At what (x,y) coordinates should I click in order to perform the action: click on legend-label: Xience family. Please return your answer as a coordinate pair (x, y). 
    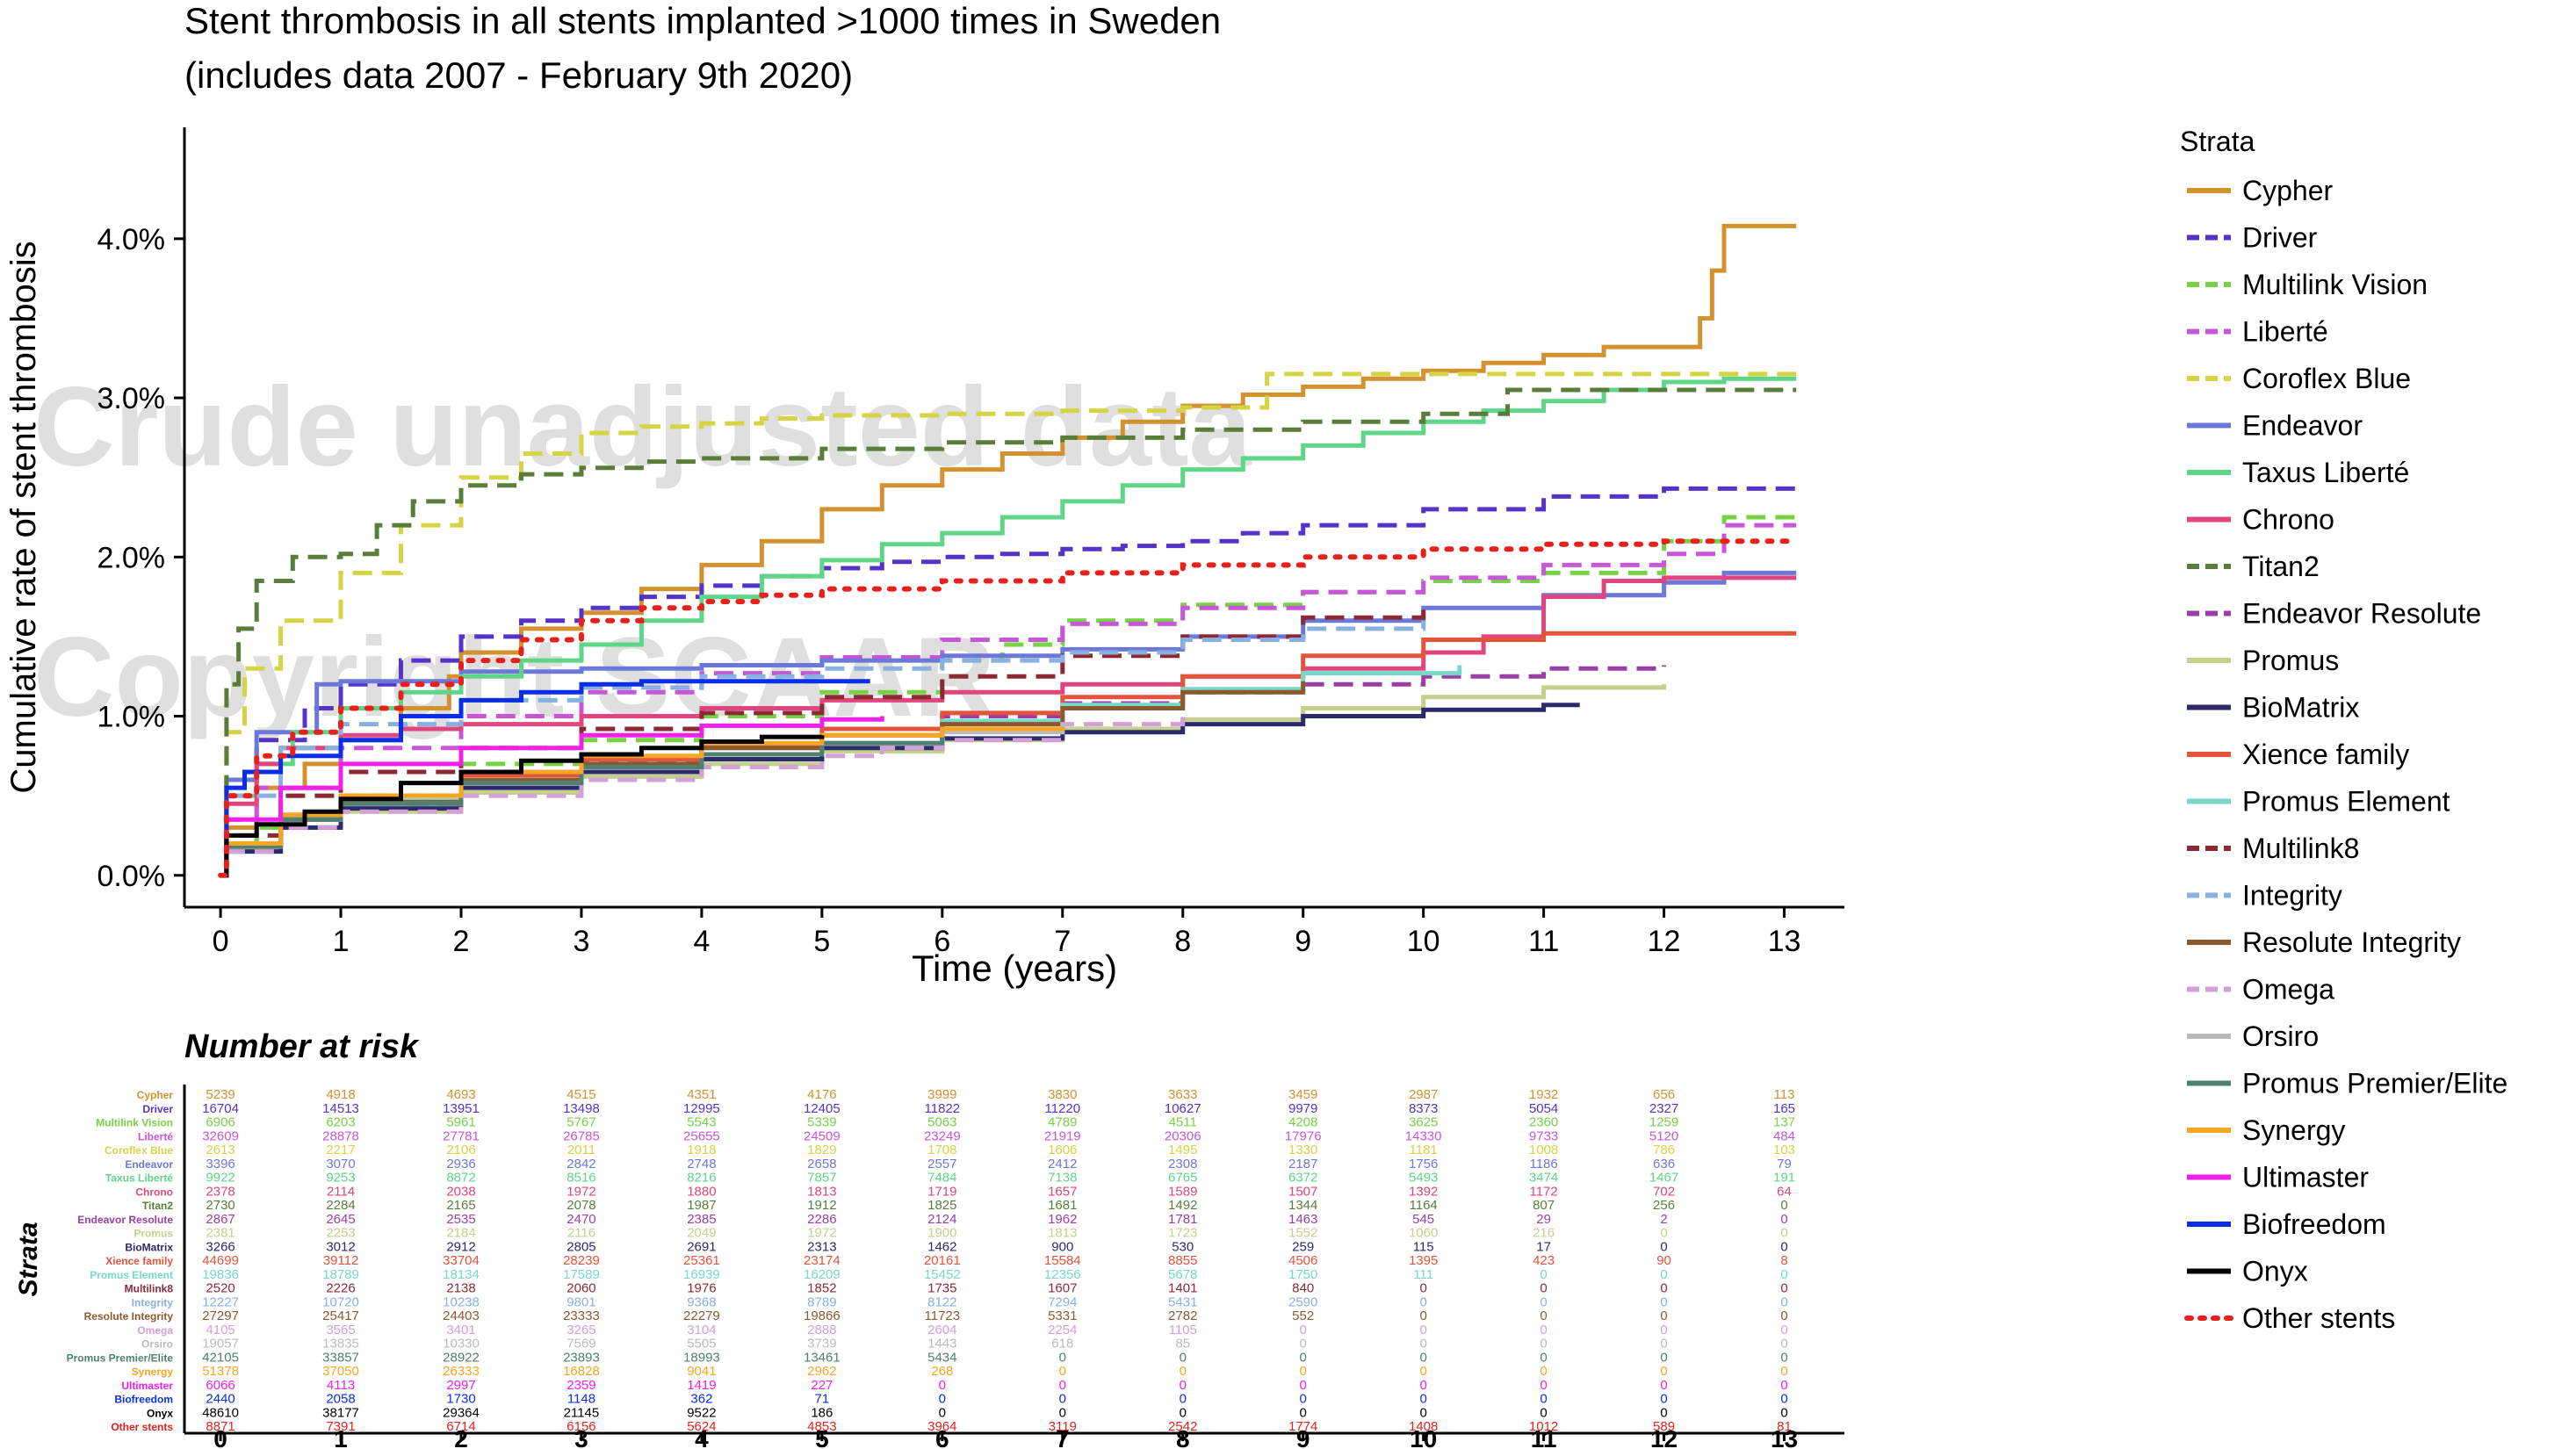
    Looking at the image, I should click on (2325, 755).